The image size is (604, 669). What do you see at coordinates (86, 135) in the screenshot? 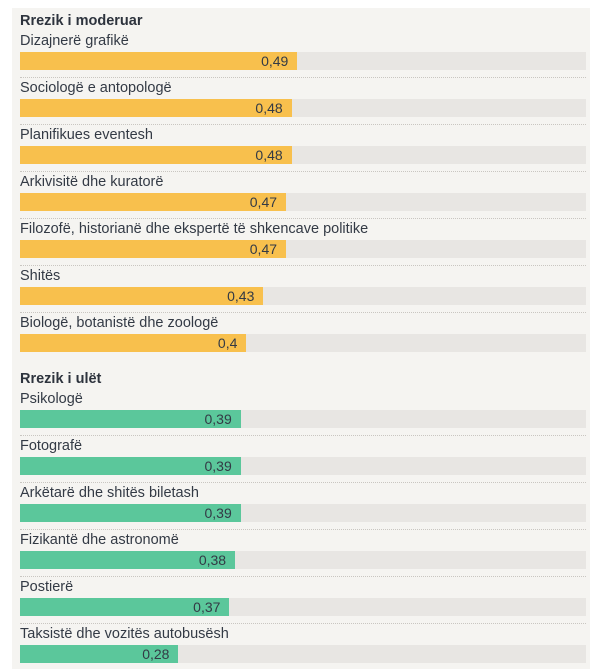
I see `bar-label: Planifikues eventesh` at bounding box center [86, 135].